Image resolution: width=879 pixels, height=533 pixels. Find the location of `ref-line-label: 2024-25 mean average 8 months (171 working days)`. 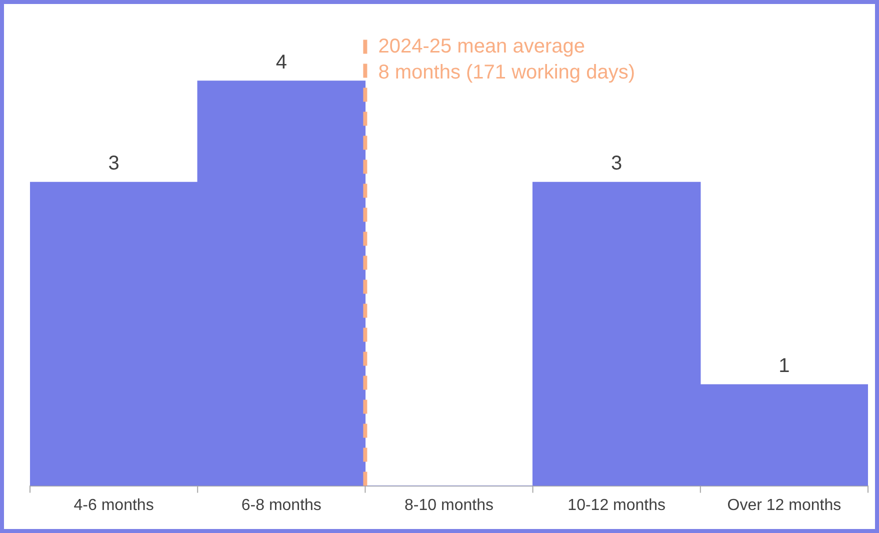

ref-line-label: 2024-25 mean average 8 months (171 working days) is located at coordinates (506, 60).